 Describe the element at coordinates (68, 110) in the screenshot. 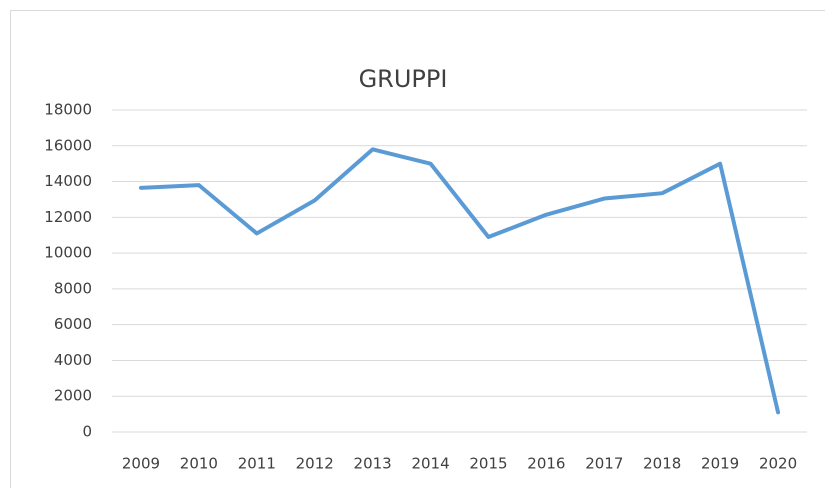

I see `y-tick-label: 18000` at that location.